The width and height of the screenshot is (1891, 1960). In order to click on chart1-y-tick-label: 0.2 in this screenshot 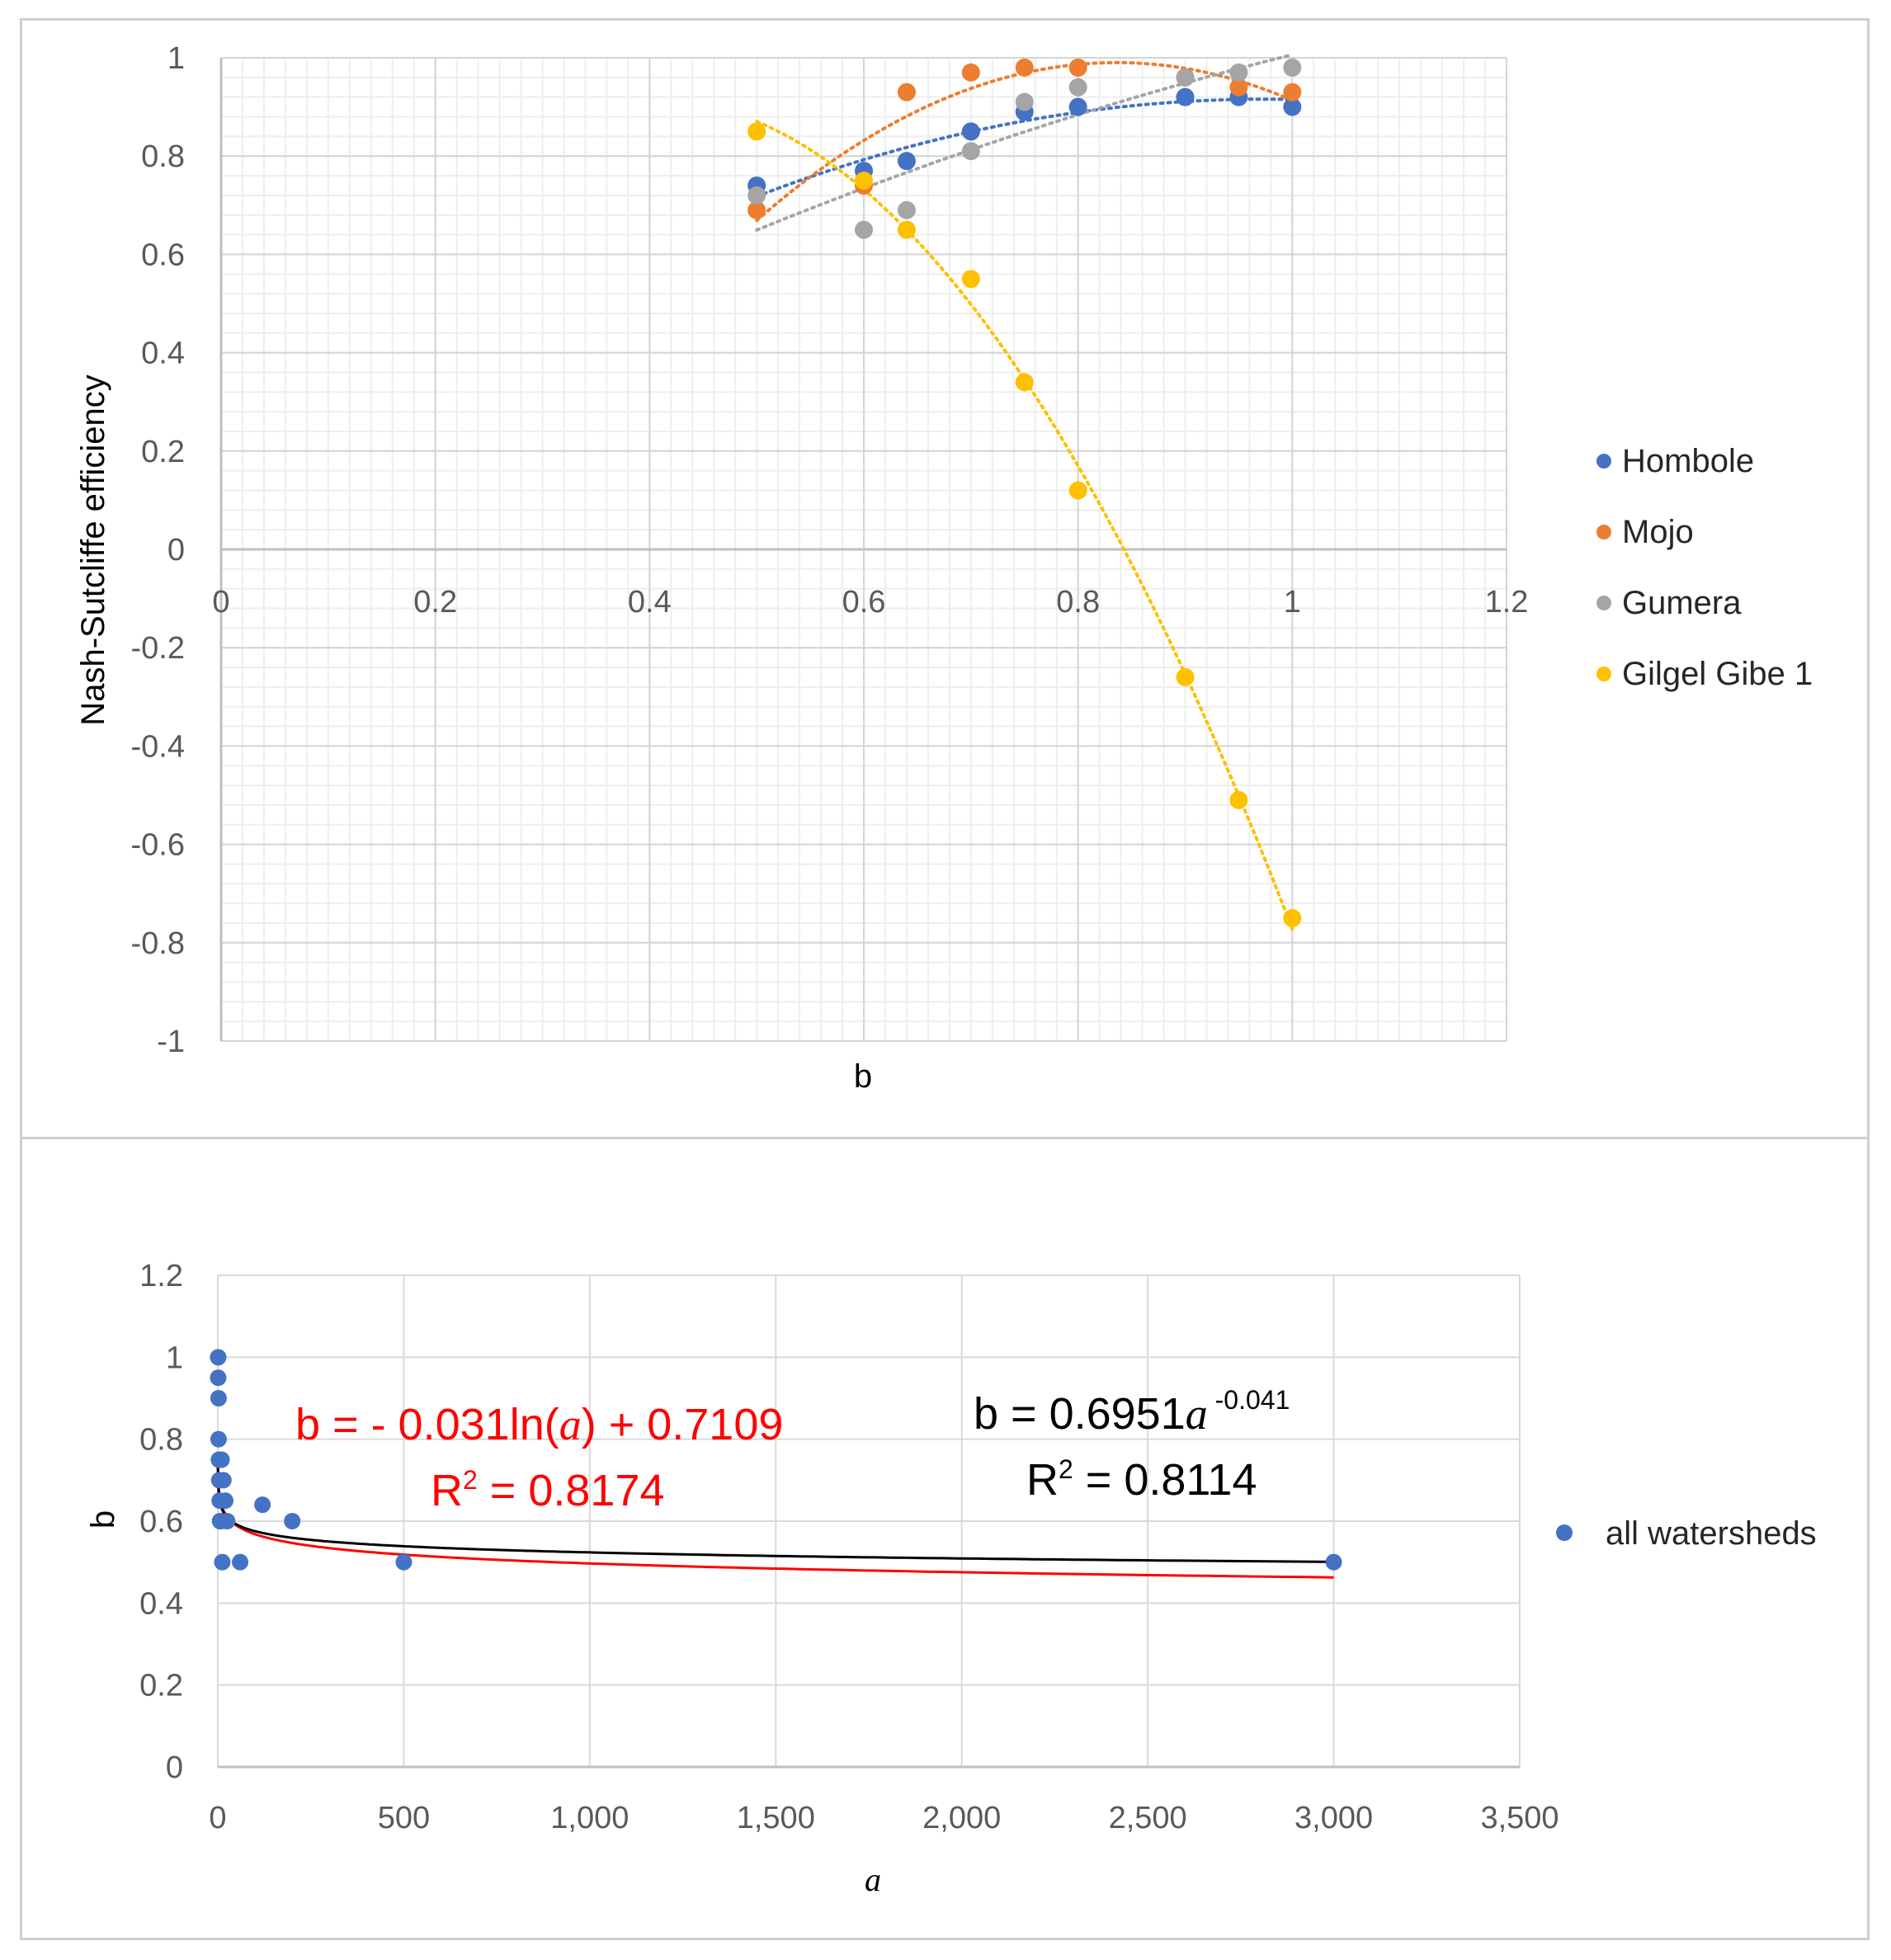, I will do `click(163, 452)`.